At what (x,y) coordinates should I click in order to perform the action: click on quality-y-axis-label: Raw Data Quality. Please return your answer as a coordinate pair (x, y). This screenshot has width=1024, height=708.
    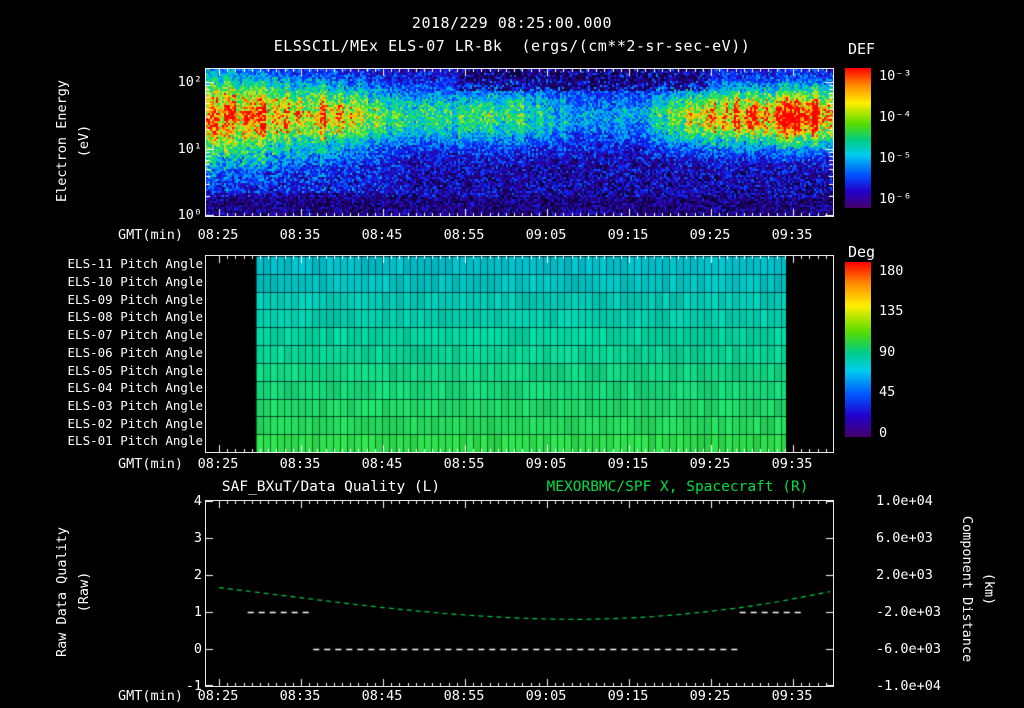
    Looking at the image, I should click on (62, 592).